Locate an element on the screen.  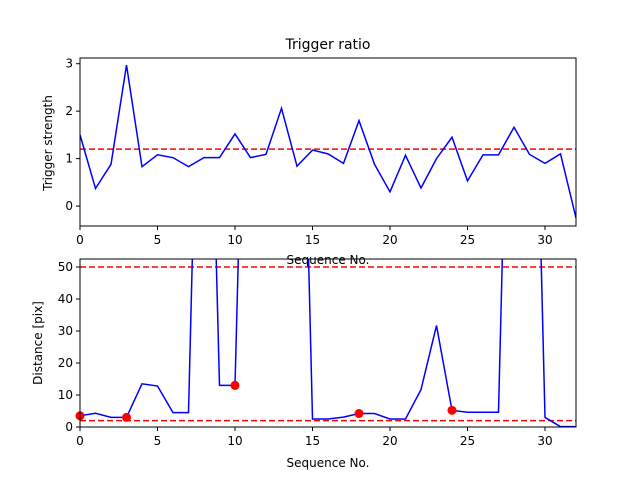
y-axis-label: Distance [pix] is located at coordinates (38, 343).